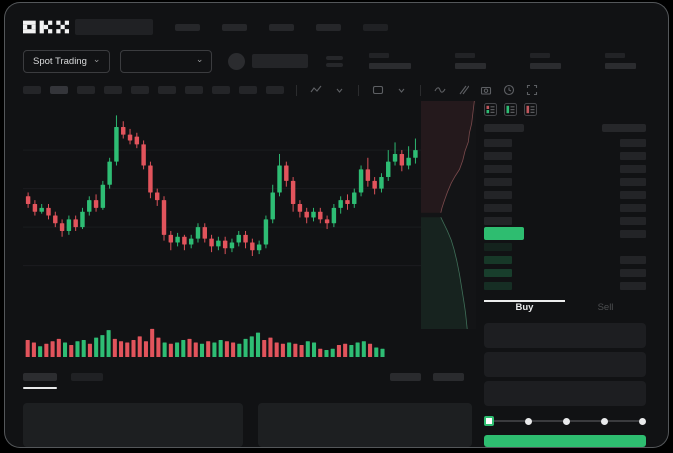 The height and width of the screenshot is (453, 673). What do you see at coordinates (280, 61) in the screenshot?
I see `pair-name-placeholder` at bounding box center [280, 61].